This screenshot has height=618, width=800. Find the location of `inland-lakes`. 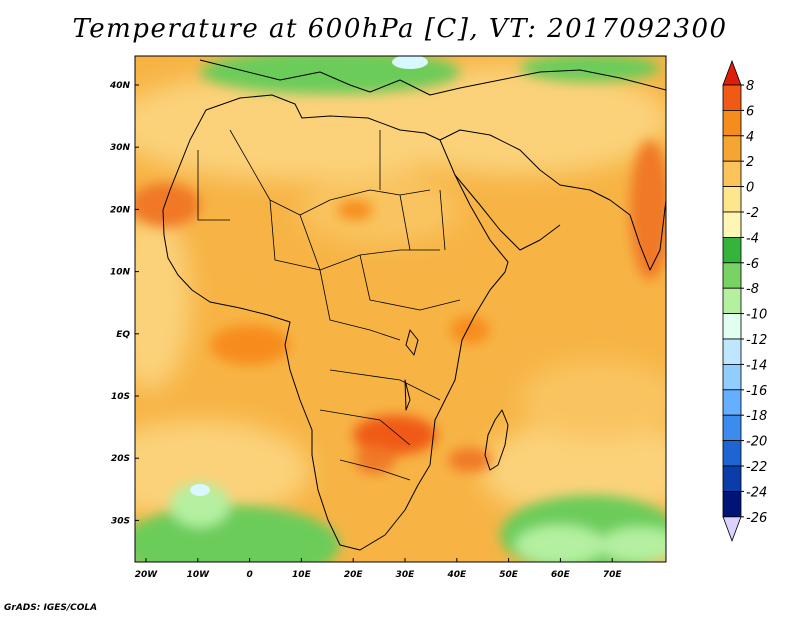

inland-lakes is located at coordinates (411, 370).